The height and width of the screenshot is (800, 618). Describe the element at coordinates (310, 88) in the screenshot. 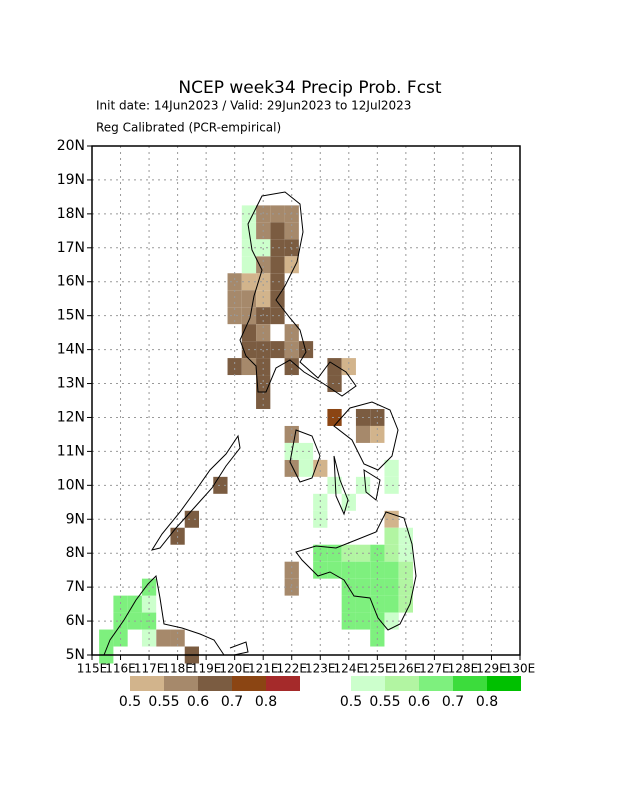

I see `chart-title: NCEP week34 Precip Prob. Fcst` at that location.